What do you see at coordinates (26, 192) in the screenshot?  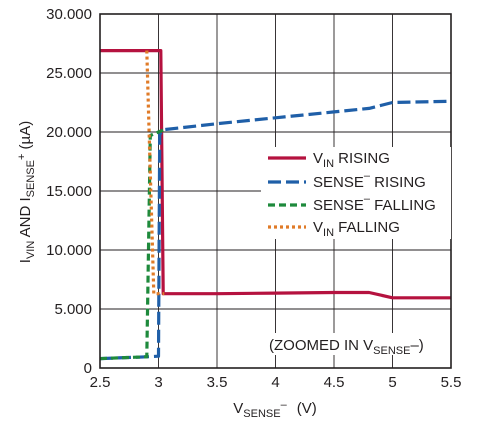 I see `y-axis-title: IVIN AND ISENSE+ (µA)` at bounding box center [26, 192].